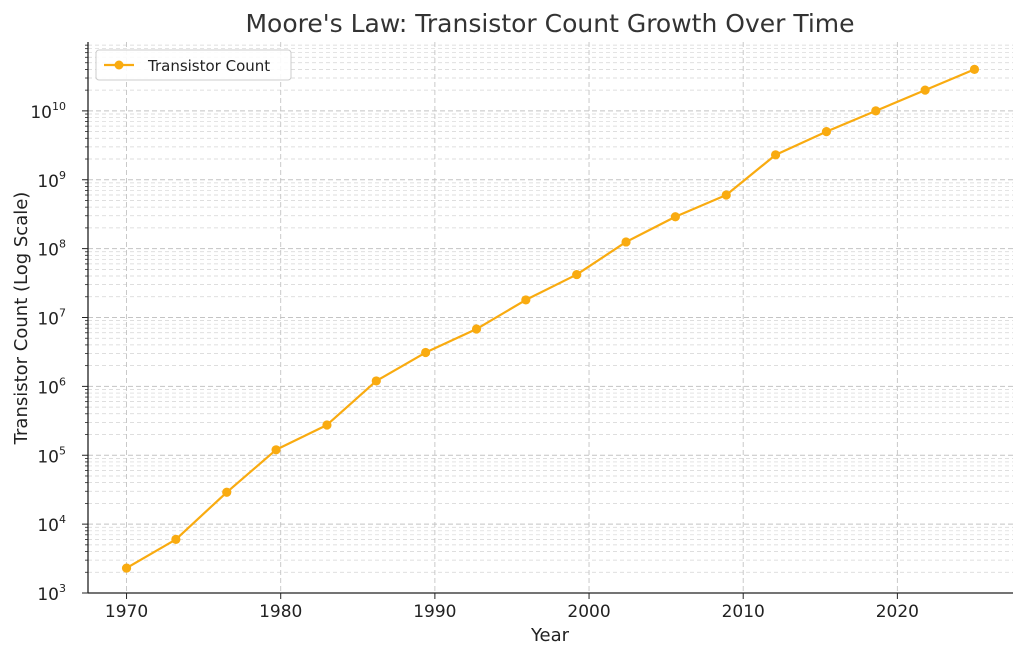  I want to click on y-tick-label: 10⁸, so click(51, 249).